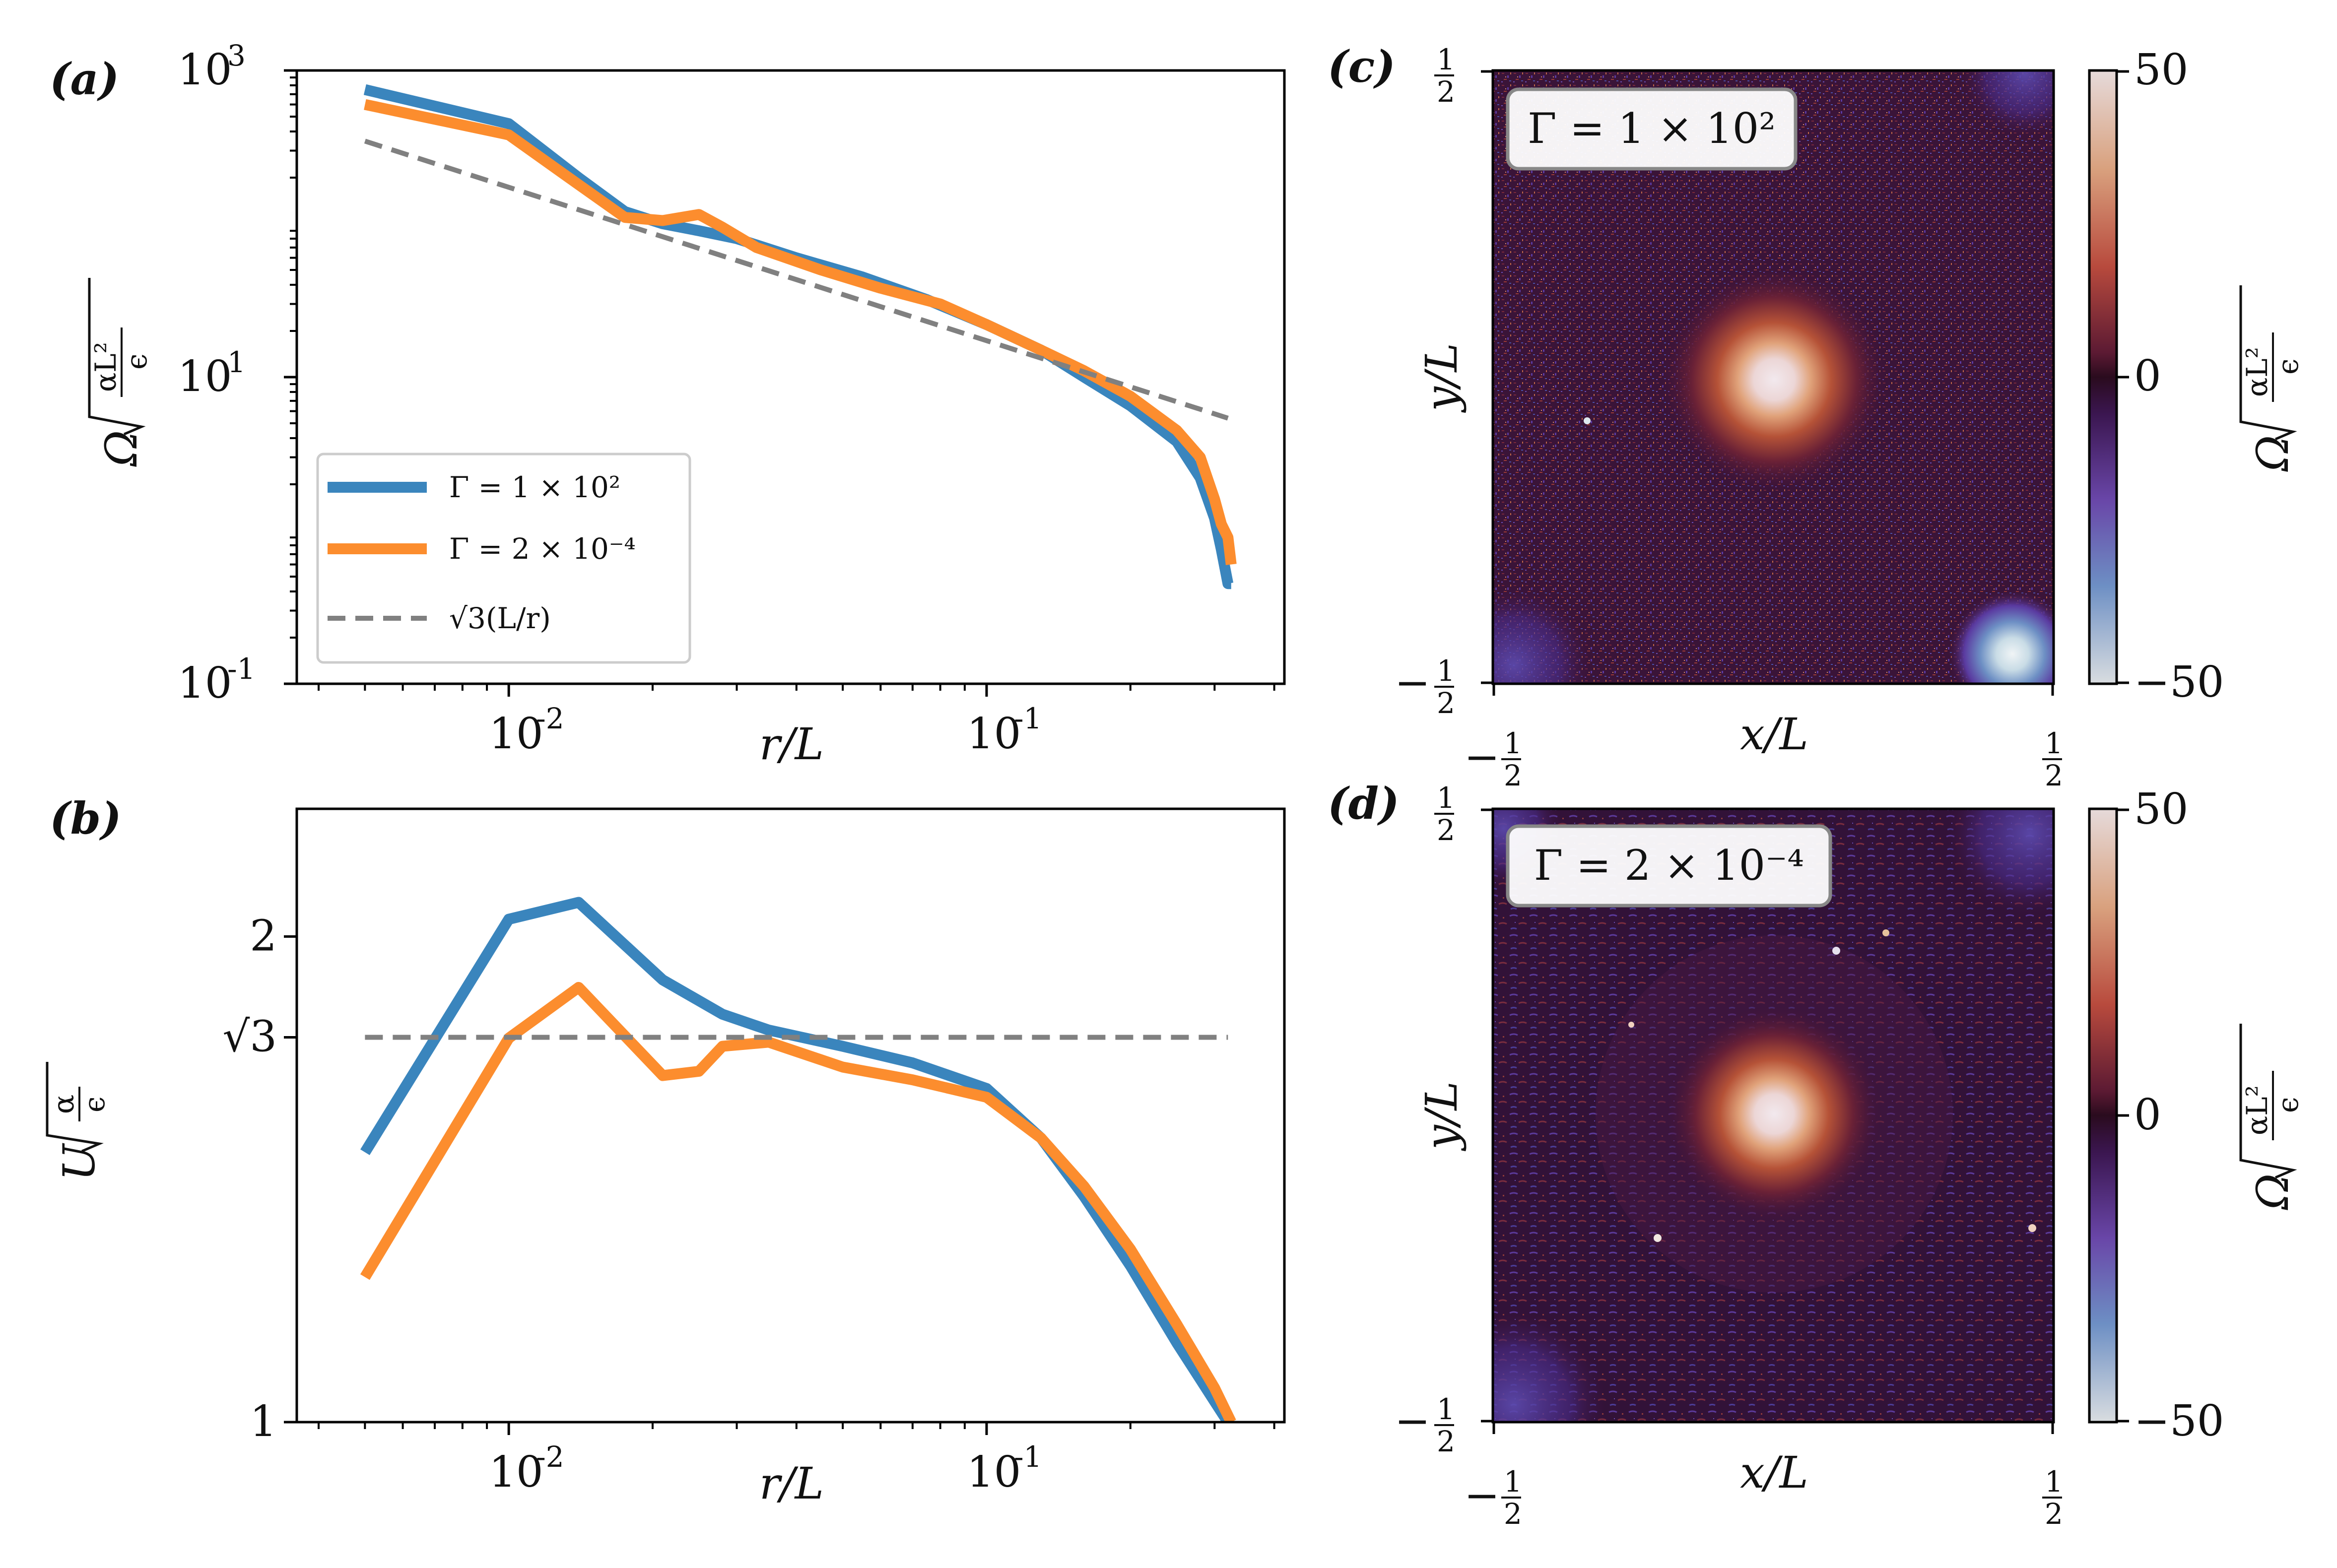 Image resolution: width=2337 pixels, height=1568 pixels. Describe the element at coordinates (1441, 378) in the screenshot. I see `ylabel-c: y/L` at that location.